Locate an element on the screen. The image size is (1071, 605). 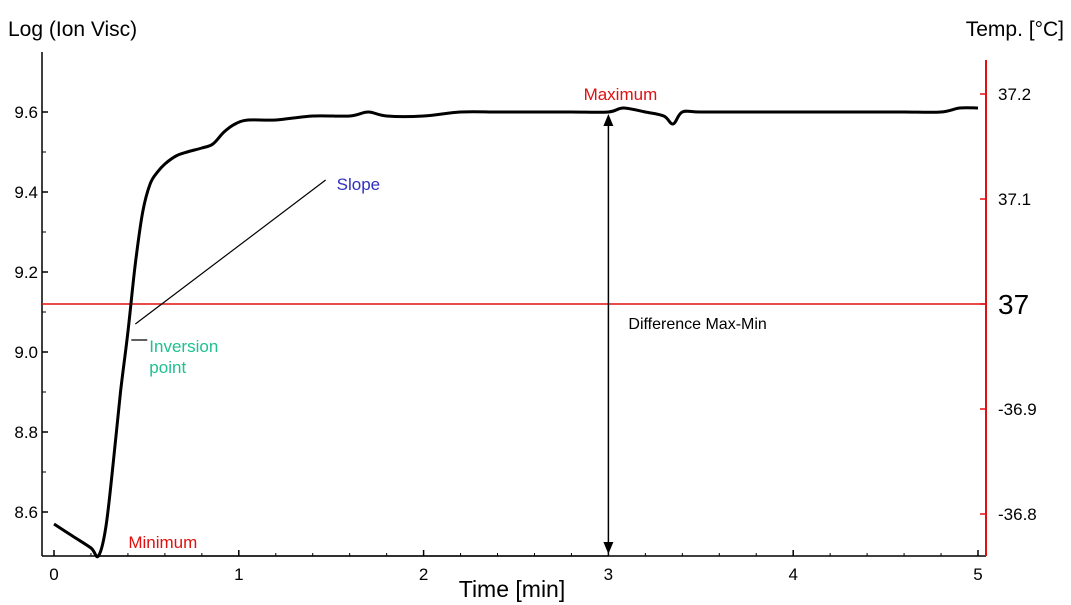
y-right-tick-label: 37 is located at coordinates (1013, 304).